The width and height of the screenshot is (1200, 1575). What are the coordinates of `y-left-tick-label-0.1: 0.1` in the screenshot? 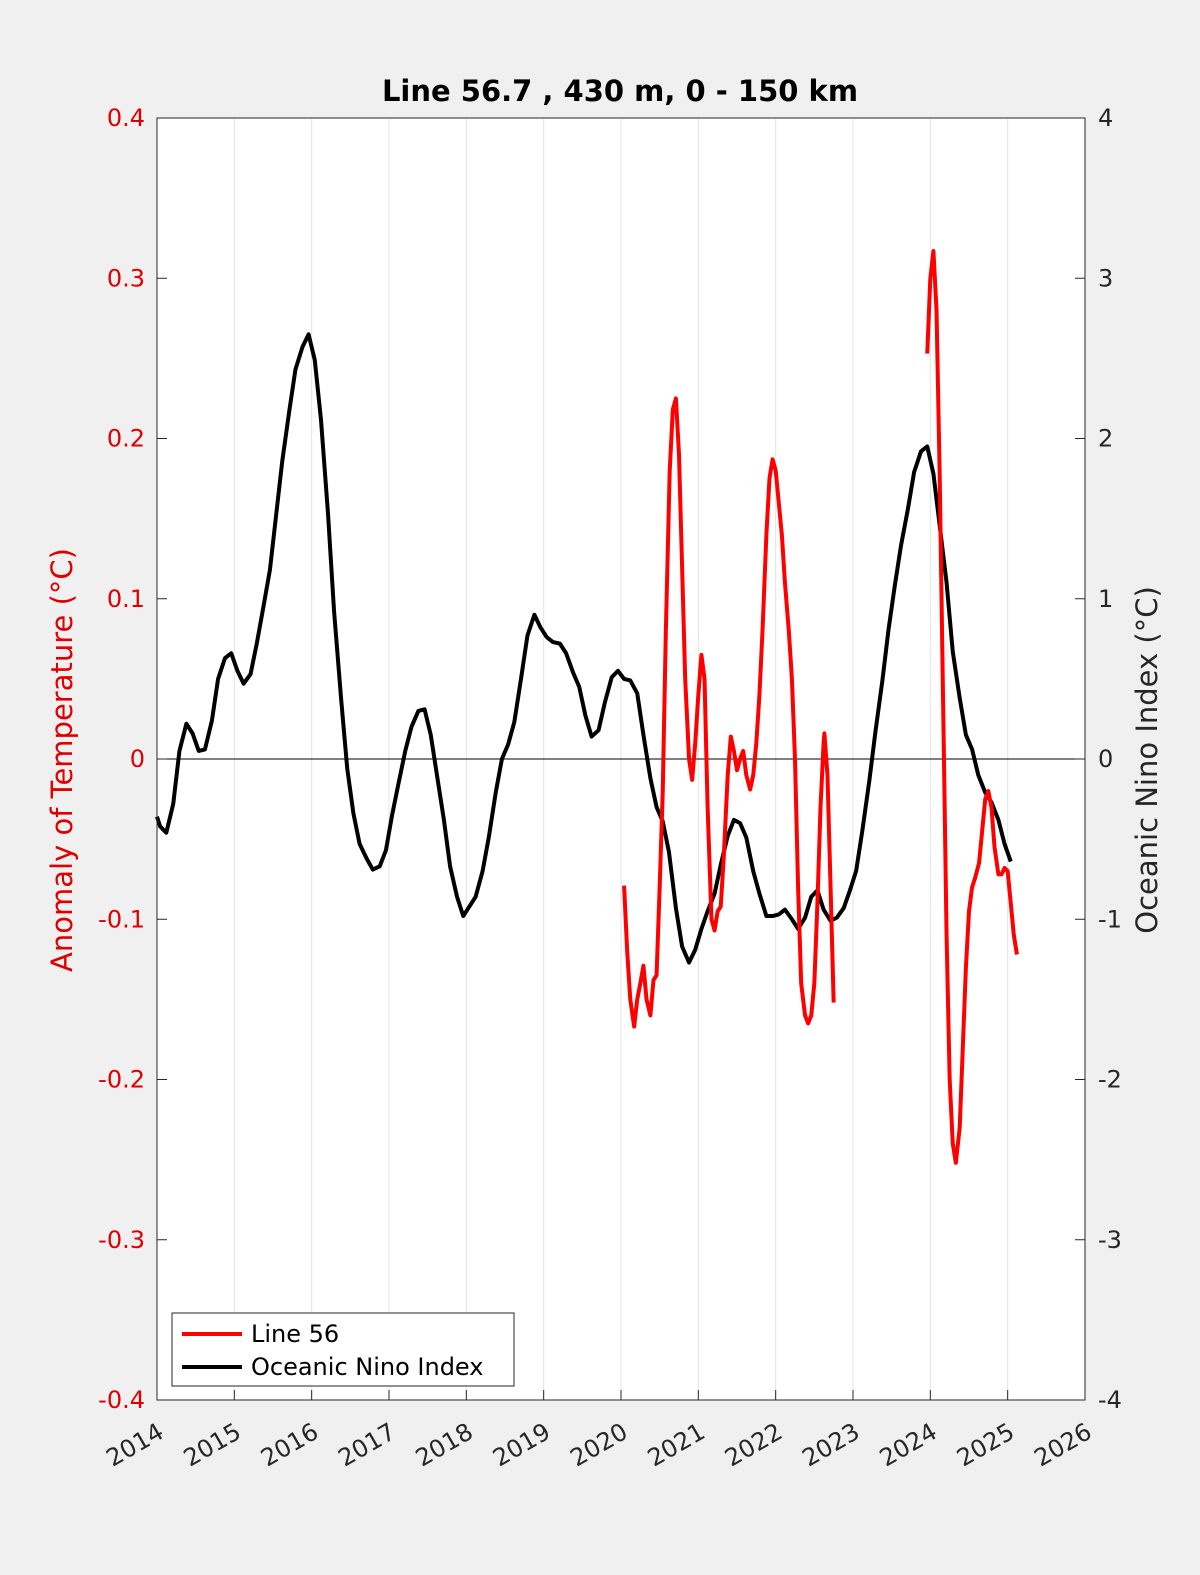 It's located at (126, 599).